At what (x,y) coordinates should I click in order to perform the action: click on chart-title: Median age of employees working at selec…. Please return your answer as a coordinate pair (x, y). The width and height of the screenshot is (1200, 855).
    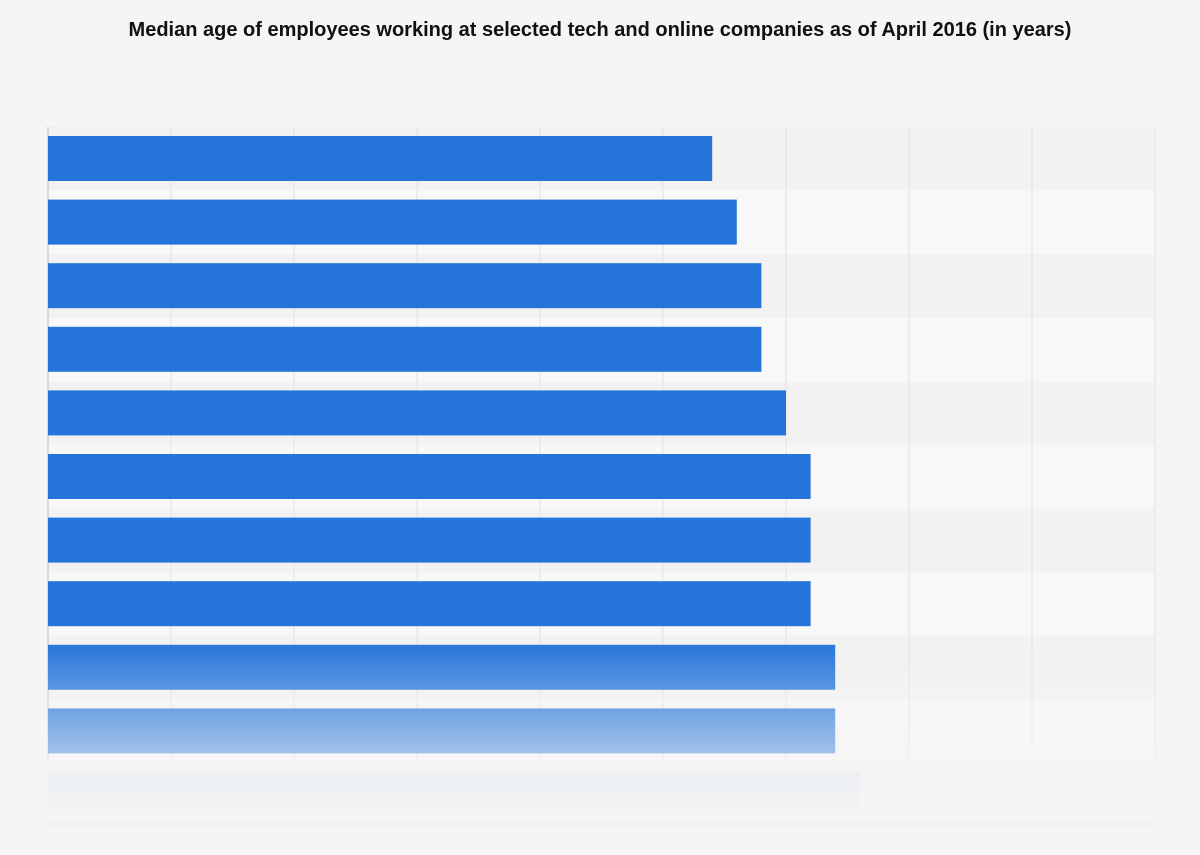
    Looking at the image, I should click on (600, 30).